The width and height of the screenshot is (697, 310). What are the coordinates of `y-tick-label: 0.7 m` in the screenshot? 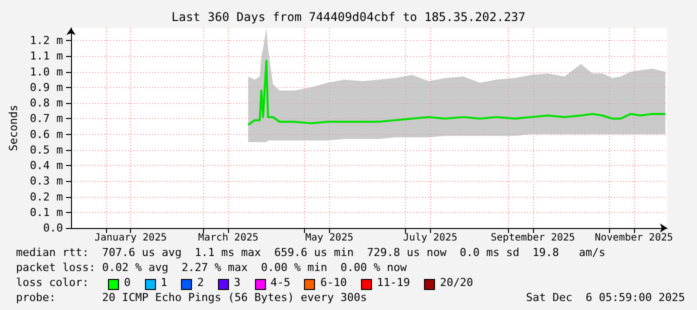 It's located at (47, 119).